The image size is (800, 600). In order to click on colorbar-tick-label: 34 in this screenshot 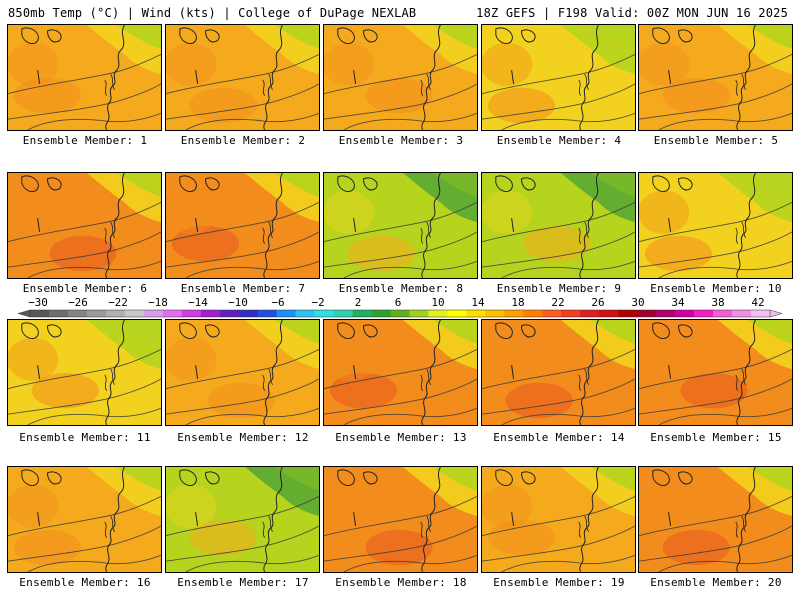, I will do `click(678, 302)`.